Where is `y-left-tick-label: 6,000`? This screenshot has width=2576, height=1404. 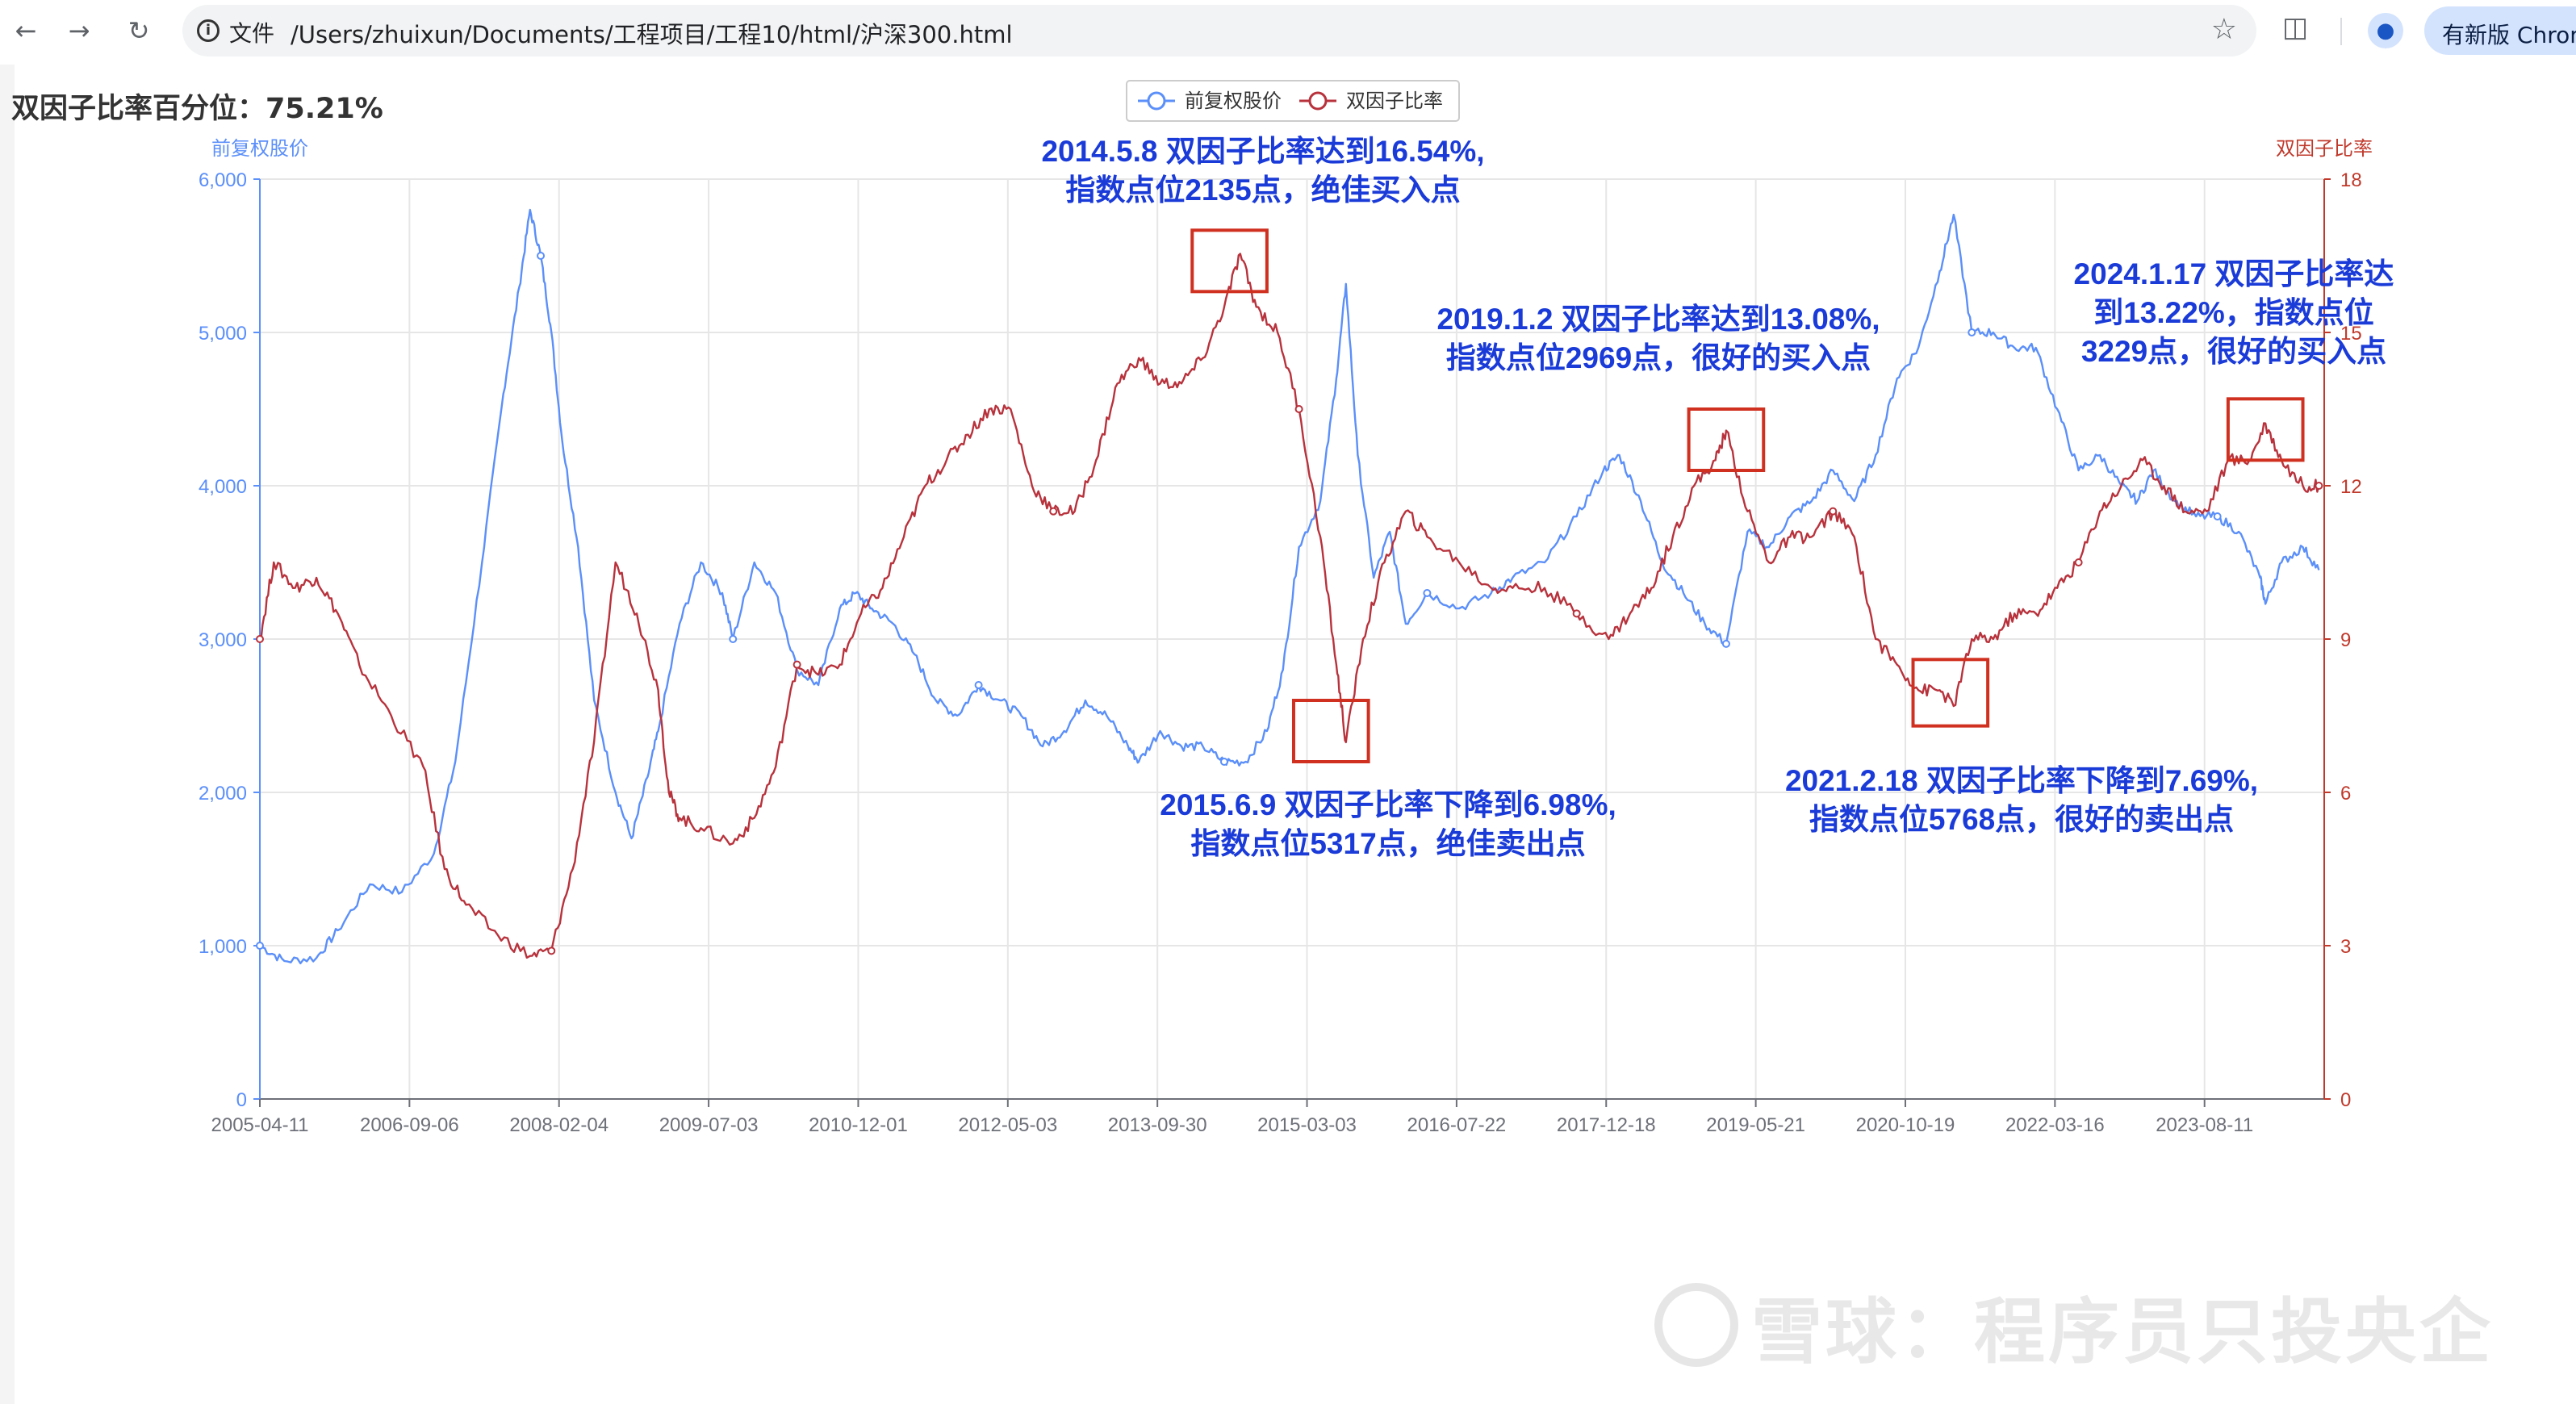 y-left-tick-label: 6,000 is located at coordinates (223, 180).